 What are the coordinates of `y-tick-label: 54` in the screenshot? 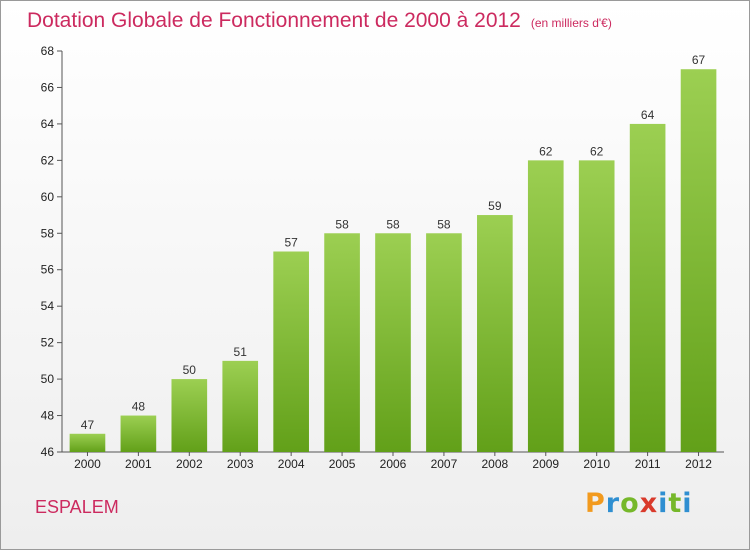 It's located at (48, 306).